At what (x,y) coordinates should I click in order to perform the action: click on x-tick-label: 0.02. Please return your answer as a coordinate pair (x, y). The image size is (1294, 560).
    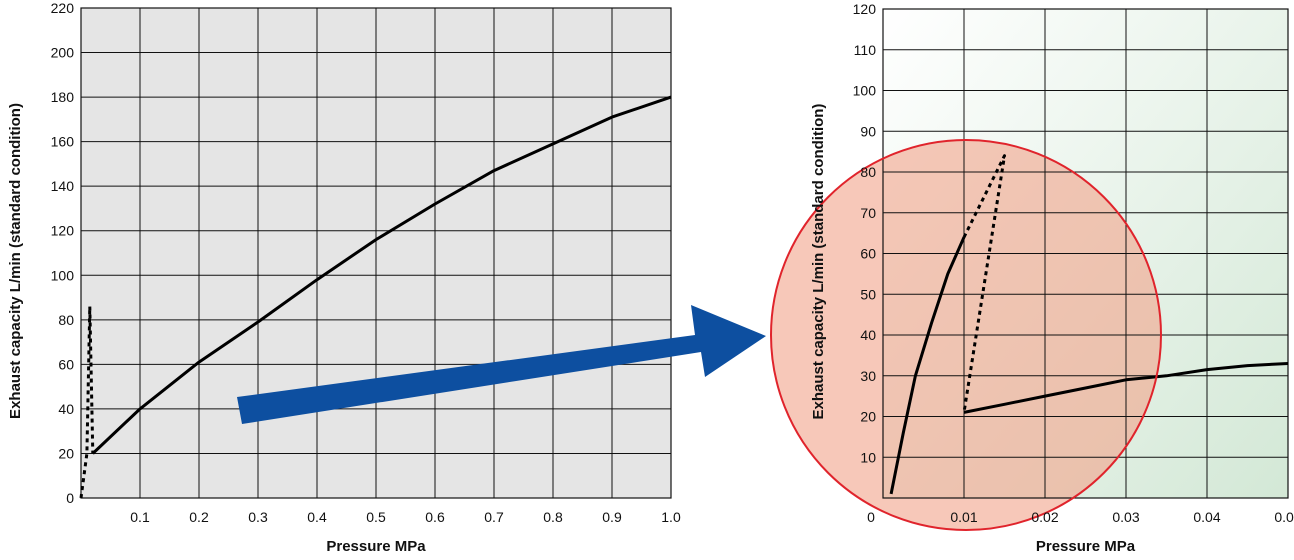
    Looking at the image, I should click on (1044, 517).